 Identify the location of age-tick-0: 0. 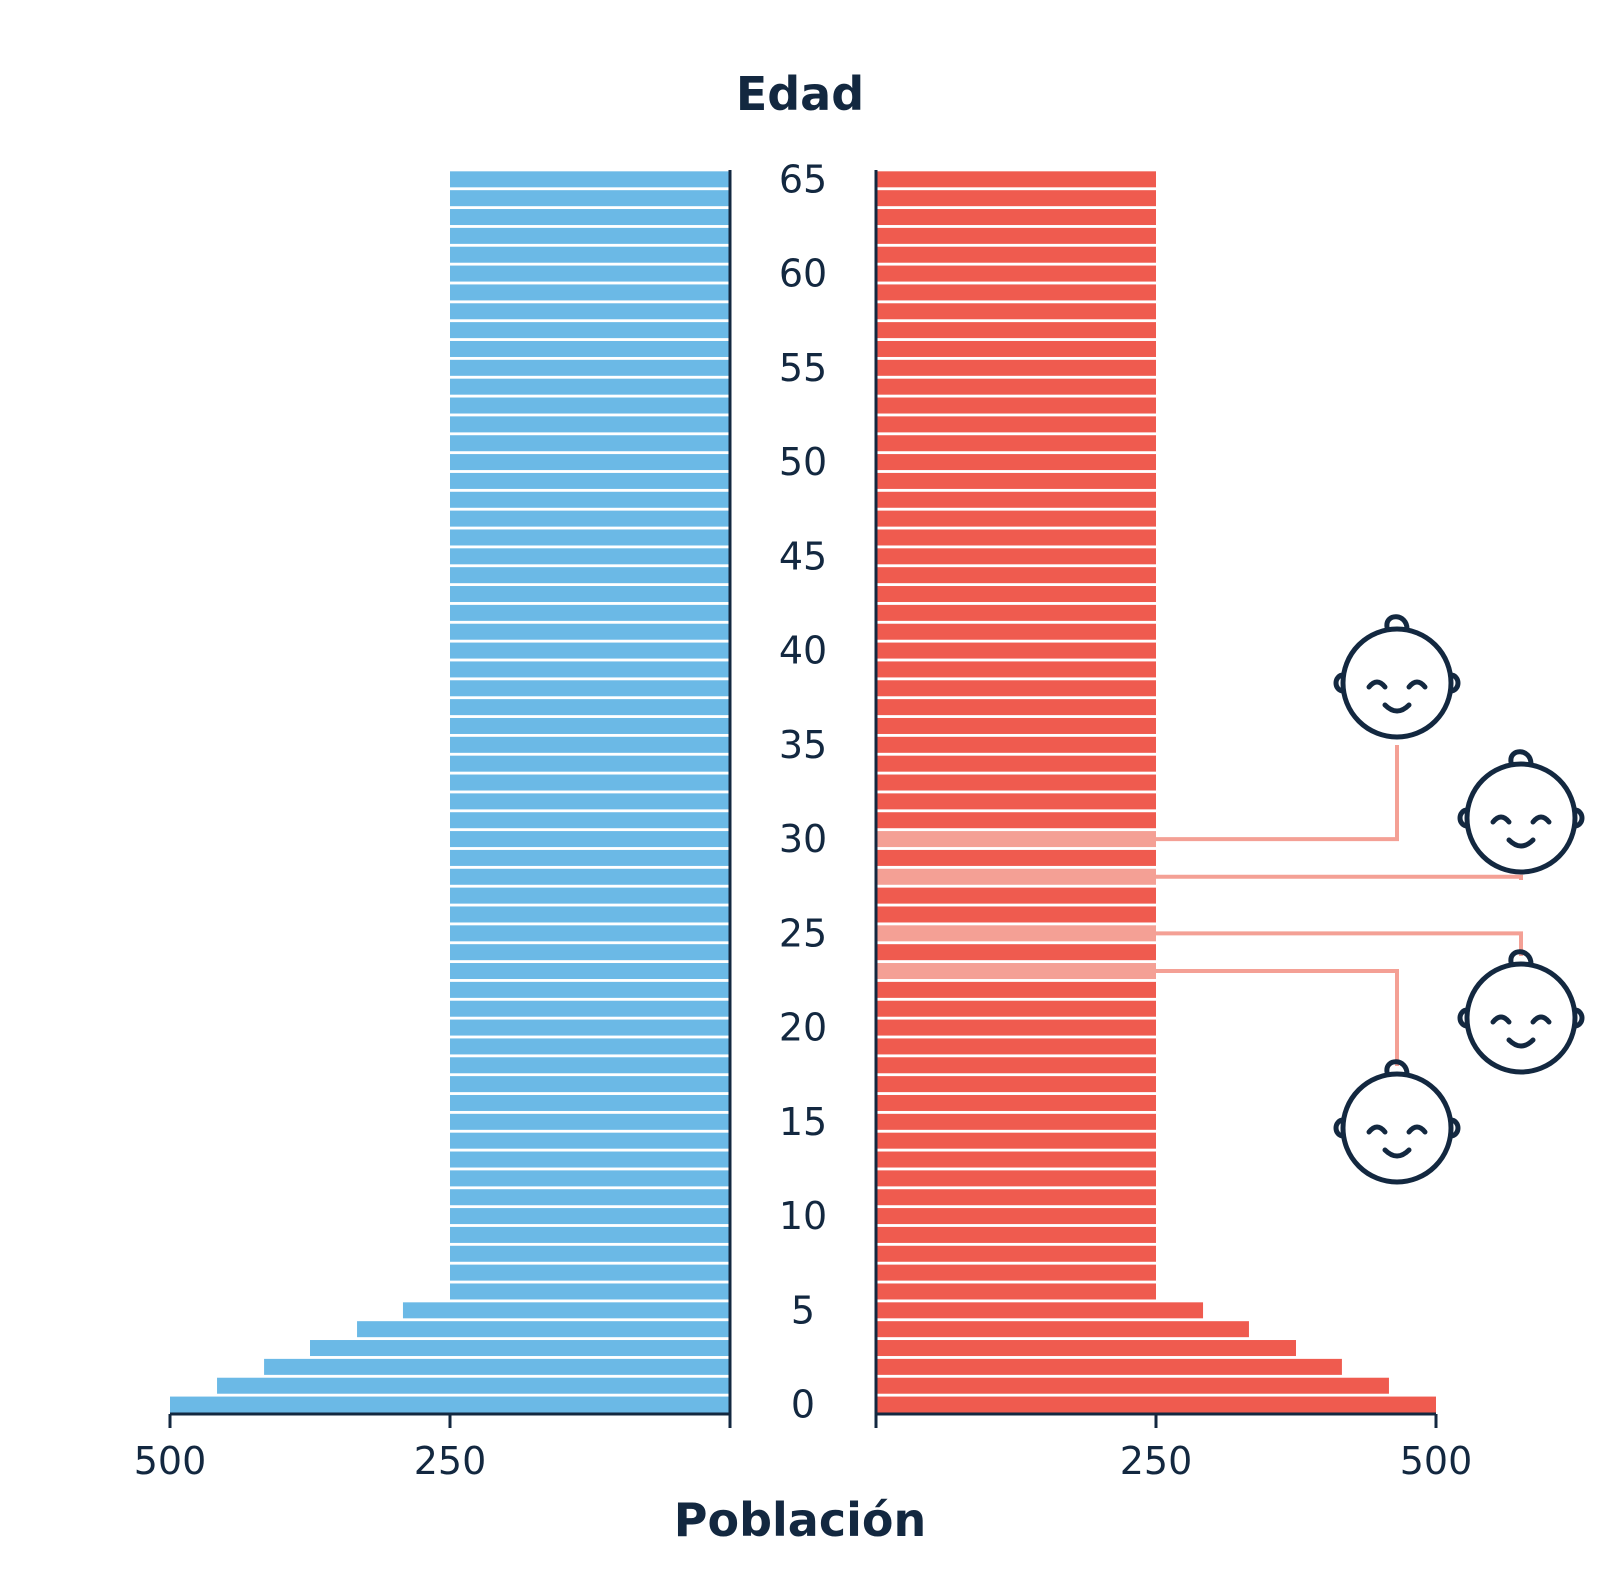
(803, 1405).